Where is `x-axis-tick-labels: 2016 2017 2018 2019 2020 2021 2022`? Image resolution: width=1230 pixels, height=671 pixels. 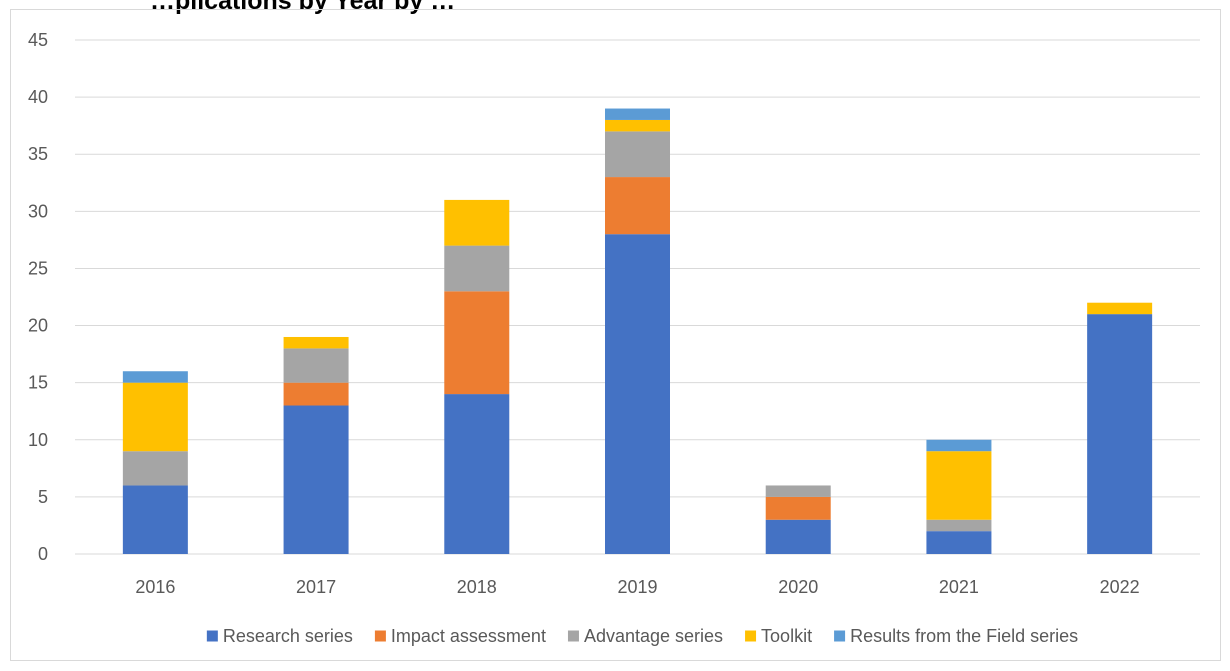 x-axis-tick-labels: 2016 2017 2018 2019 2020 2021 2022 is located at coordinates (637, 587).